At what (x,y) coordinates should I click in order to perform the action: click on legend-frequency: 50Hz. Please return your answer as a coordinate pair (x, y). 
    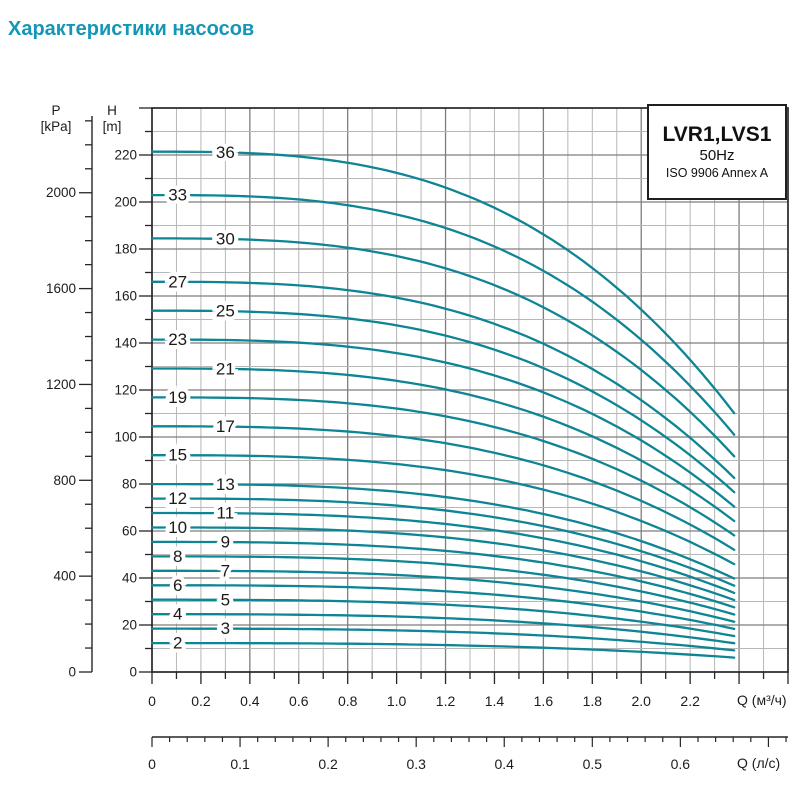
    Looking at the image, I should click on (717, 156).